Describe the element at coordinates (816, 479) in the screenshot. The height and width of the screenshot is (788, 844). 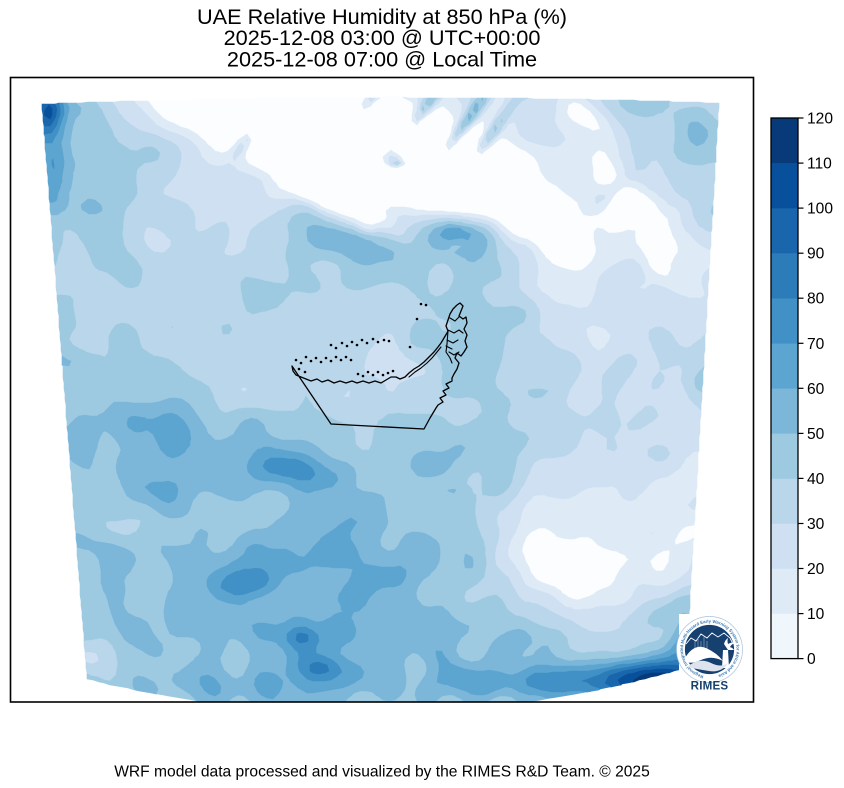
I see `svg-text: 40` at that location.